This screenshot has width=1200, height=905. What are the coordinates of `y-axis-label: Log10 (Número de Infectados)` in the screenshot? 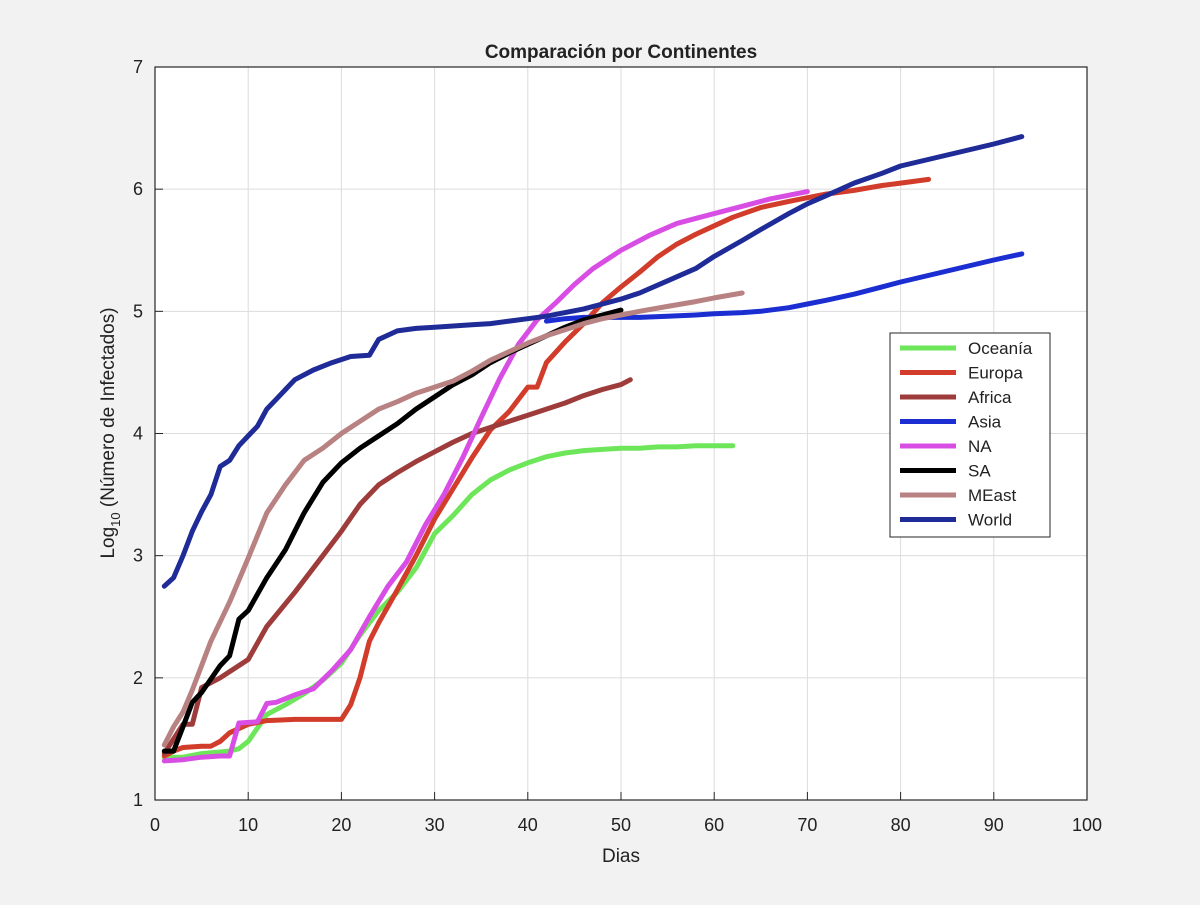 It's located at (110, 432).